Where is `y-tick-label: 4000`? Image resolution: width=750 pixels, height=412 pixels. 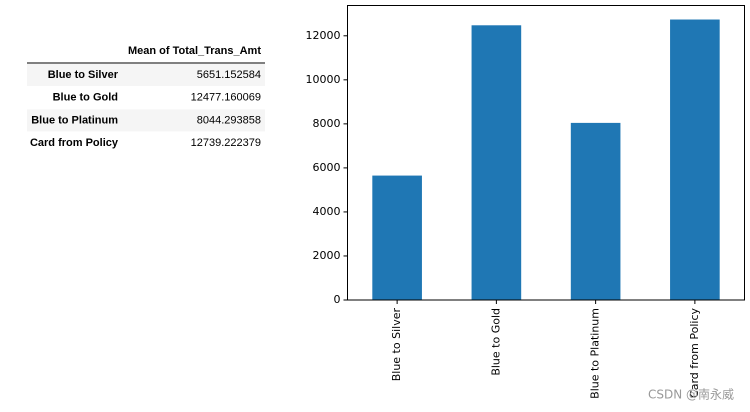
y-tick-label: 4000 is located at coordinates (327, 211).